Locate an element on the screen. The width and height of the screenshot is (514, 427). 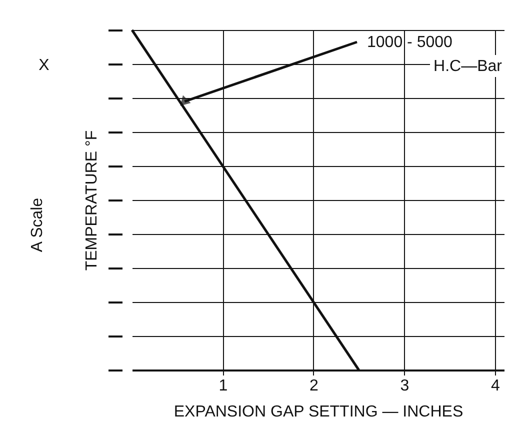
text: X is located at coordinates (44, 65).